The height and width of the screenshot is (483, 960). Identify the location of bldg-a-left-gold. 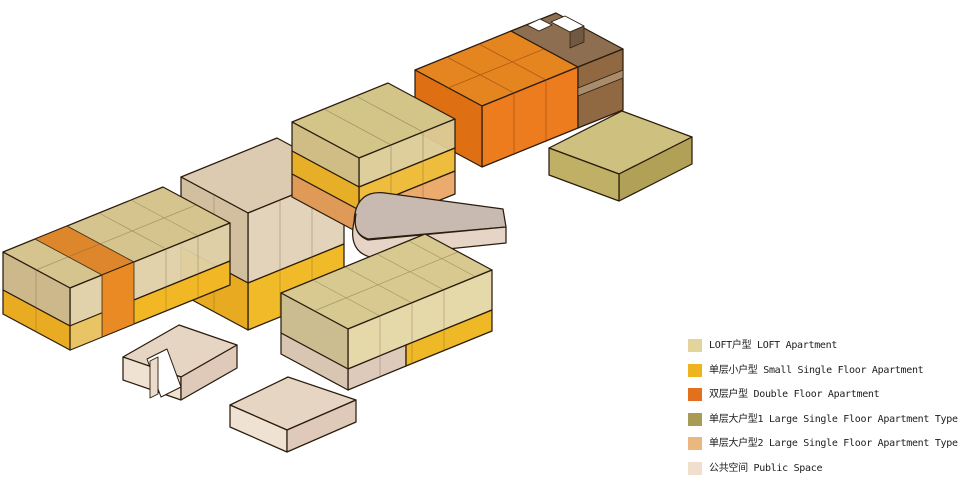
(36, 320).